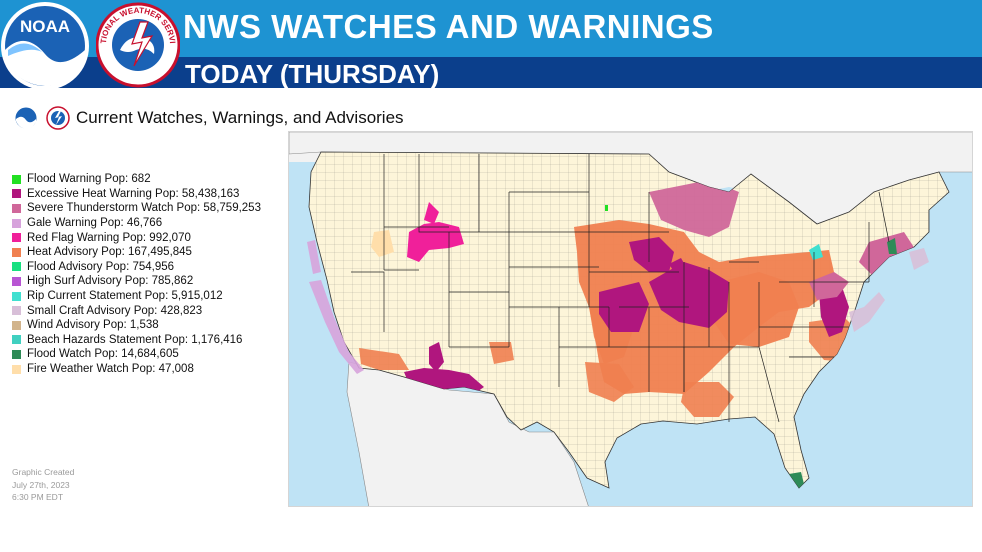 The image size is (982, 552). Describe the element at coordinates (109, 237) in the screenshot. I see `legend-label: Red Flag Warning Pop: 992,070` at that location.